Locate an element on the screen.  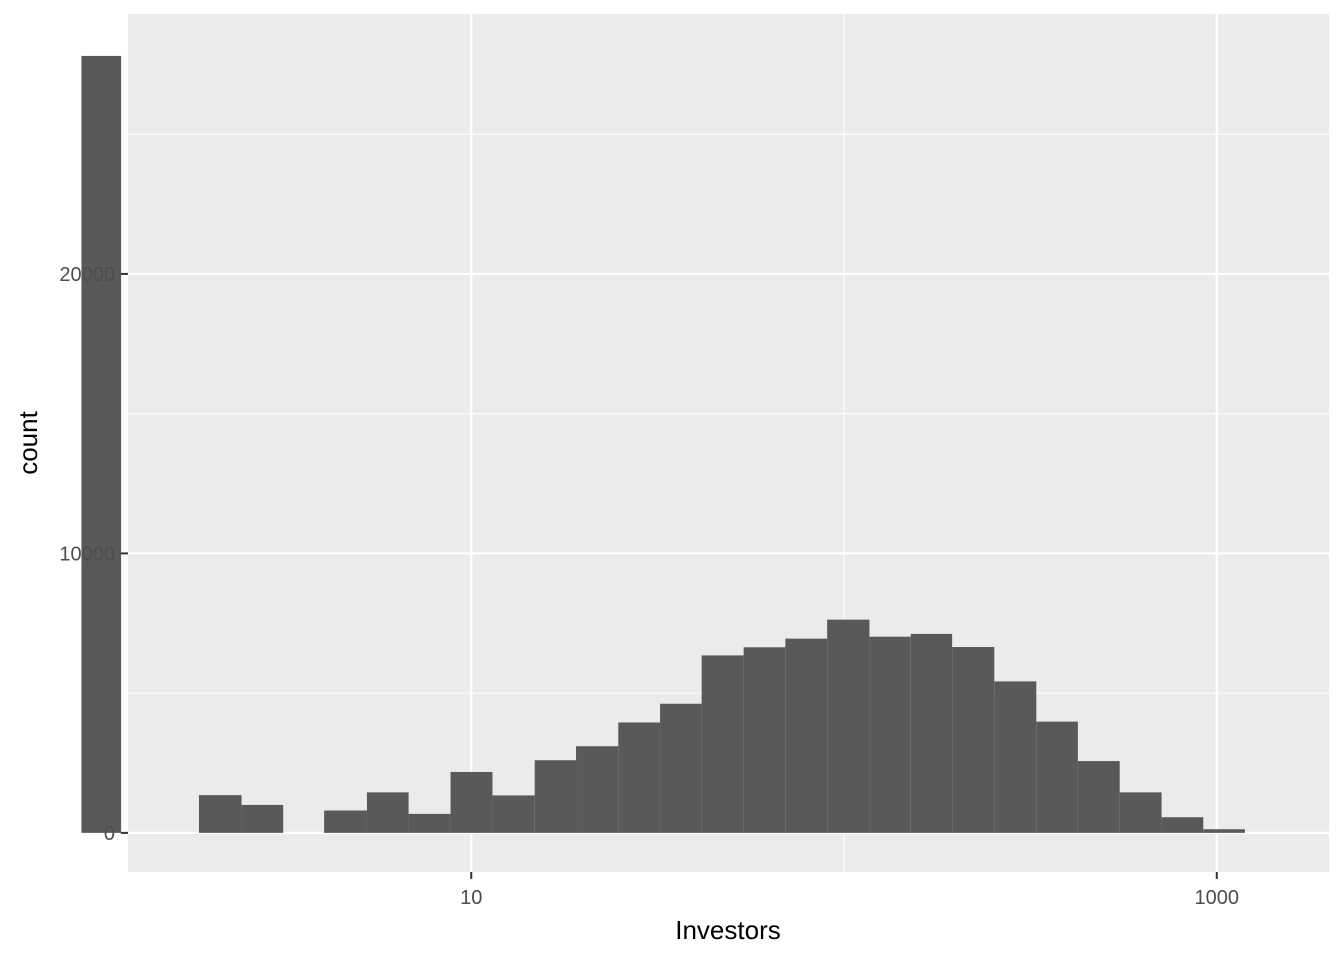
x-tick-label: 1000 is located at coordinates (1217, 898).